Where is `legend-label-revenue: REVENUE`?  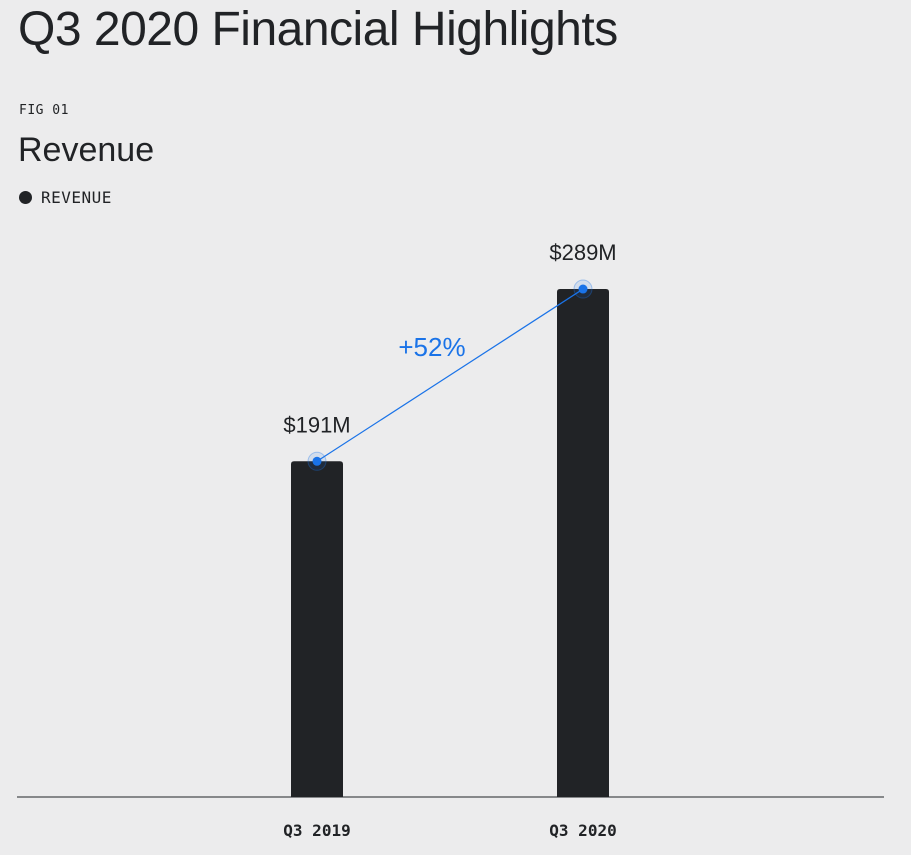
legend-label-revenue: REVENUE is located at coordinates (76, 197).